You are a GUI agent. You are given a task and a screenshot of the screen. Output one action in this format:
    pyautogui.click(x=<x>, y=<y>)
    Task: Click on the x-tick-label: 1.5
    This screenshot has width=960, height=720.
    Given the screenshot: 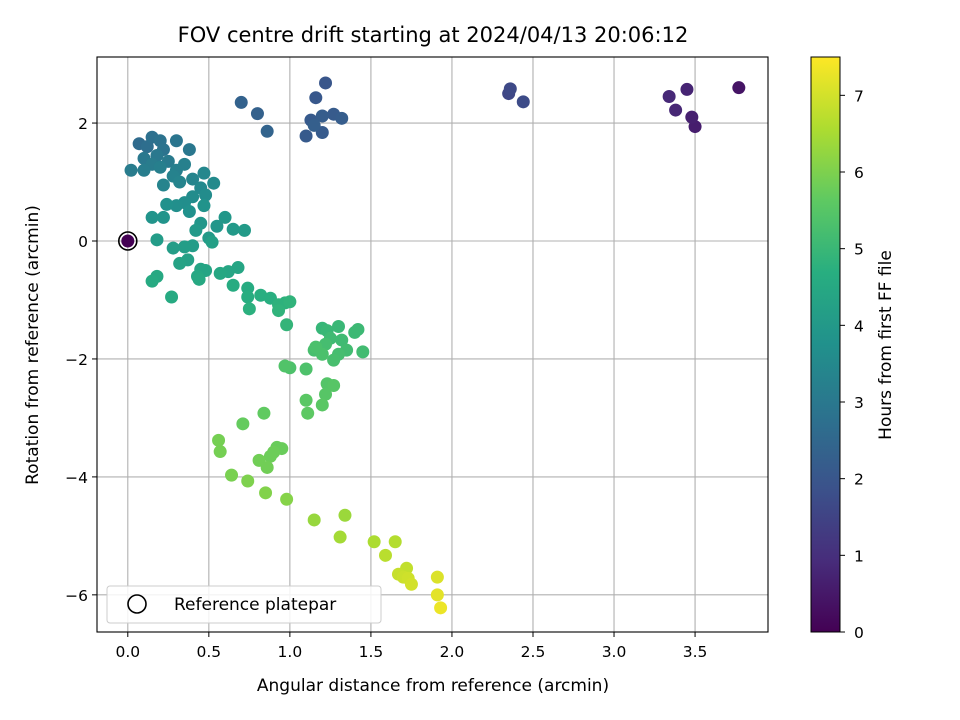 What is the action you would take?
    pyautogui.click(x=371, y=652)
    